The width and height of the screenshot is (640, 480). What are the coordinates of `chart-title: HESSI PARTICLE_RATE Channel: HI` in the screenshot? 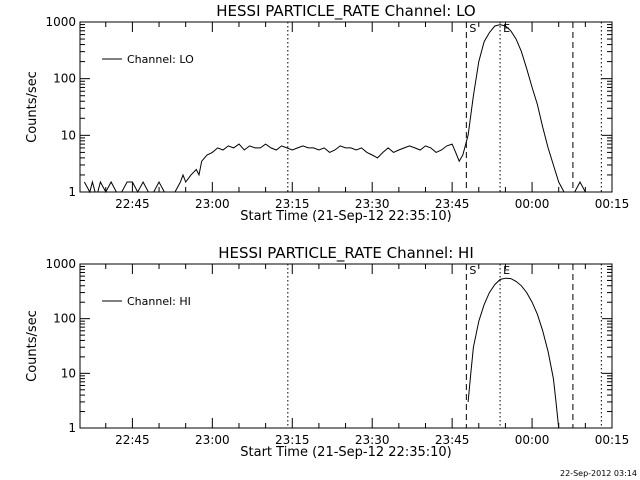 It's located at (346, 253).